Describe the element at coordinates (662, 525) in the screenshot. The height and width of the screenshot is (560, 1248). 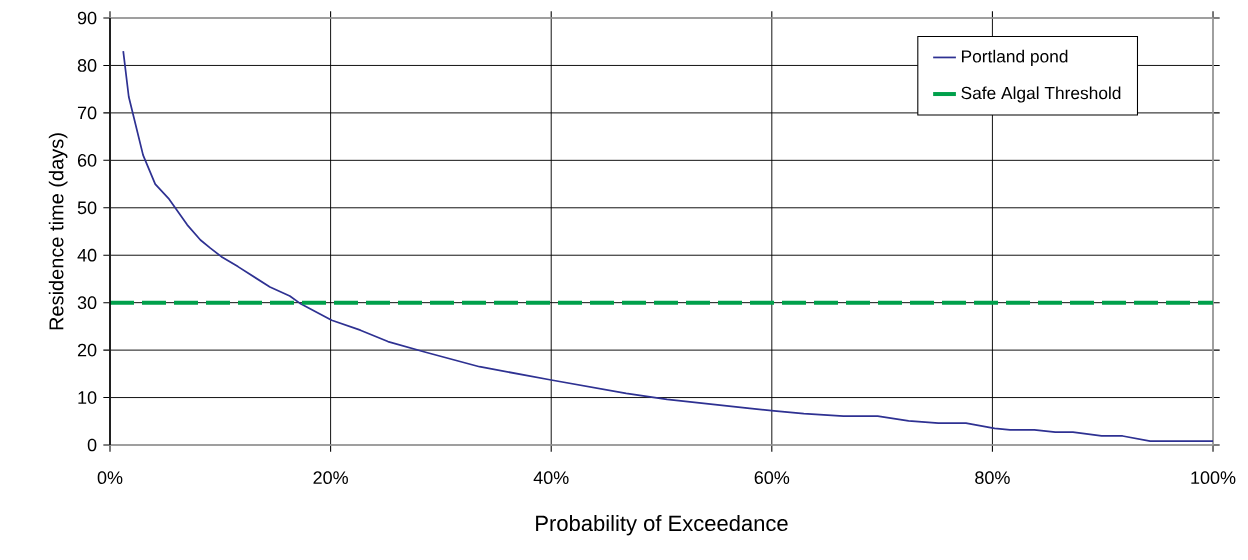
I see `x-axis-title: Probability of Exceedance` at that location.